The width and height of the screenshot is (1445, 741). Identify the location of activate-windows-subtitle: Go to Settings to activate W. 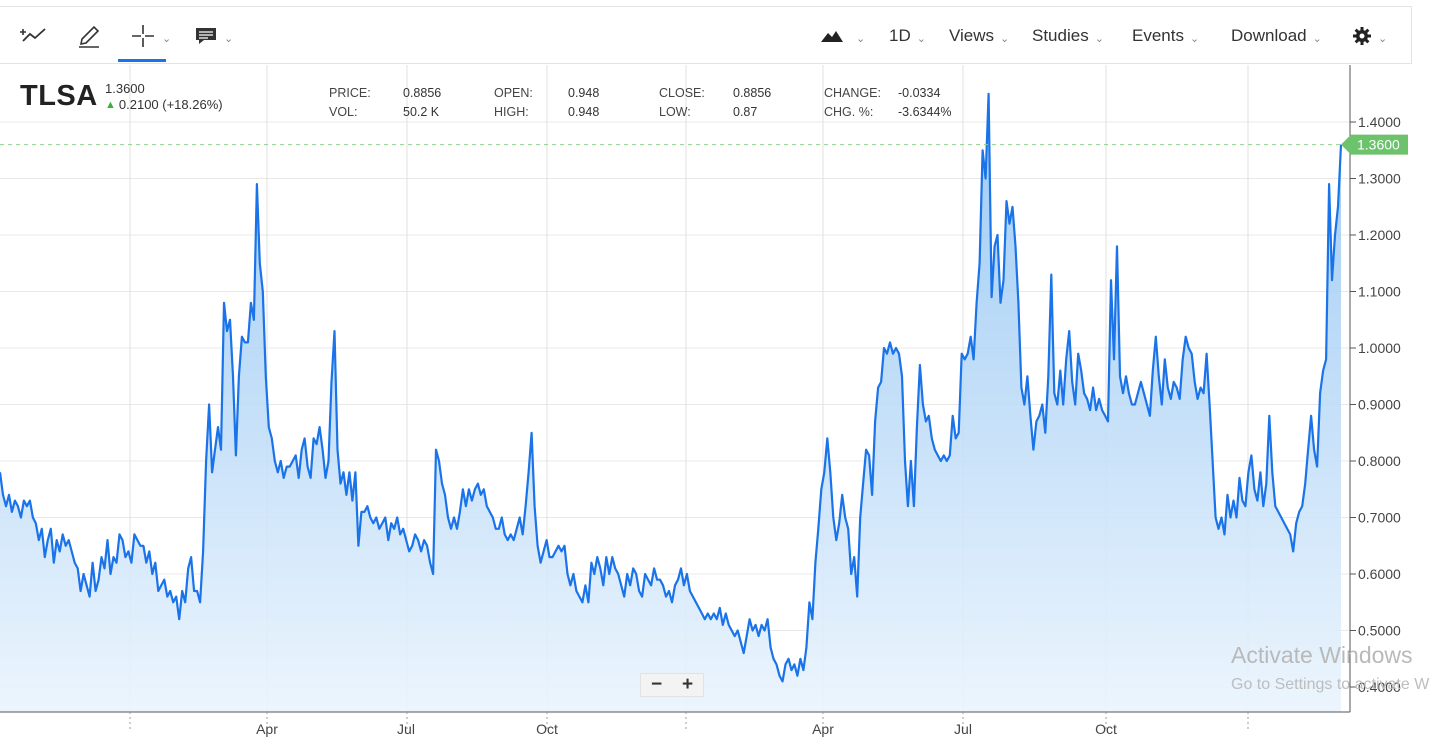
(1330, 684).